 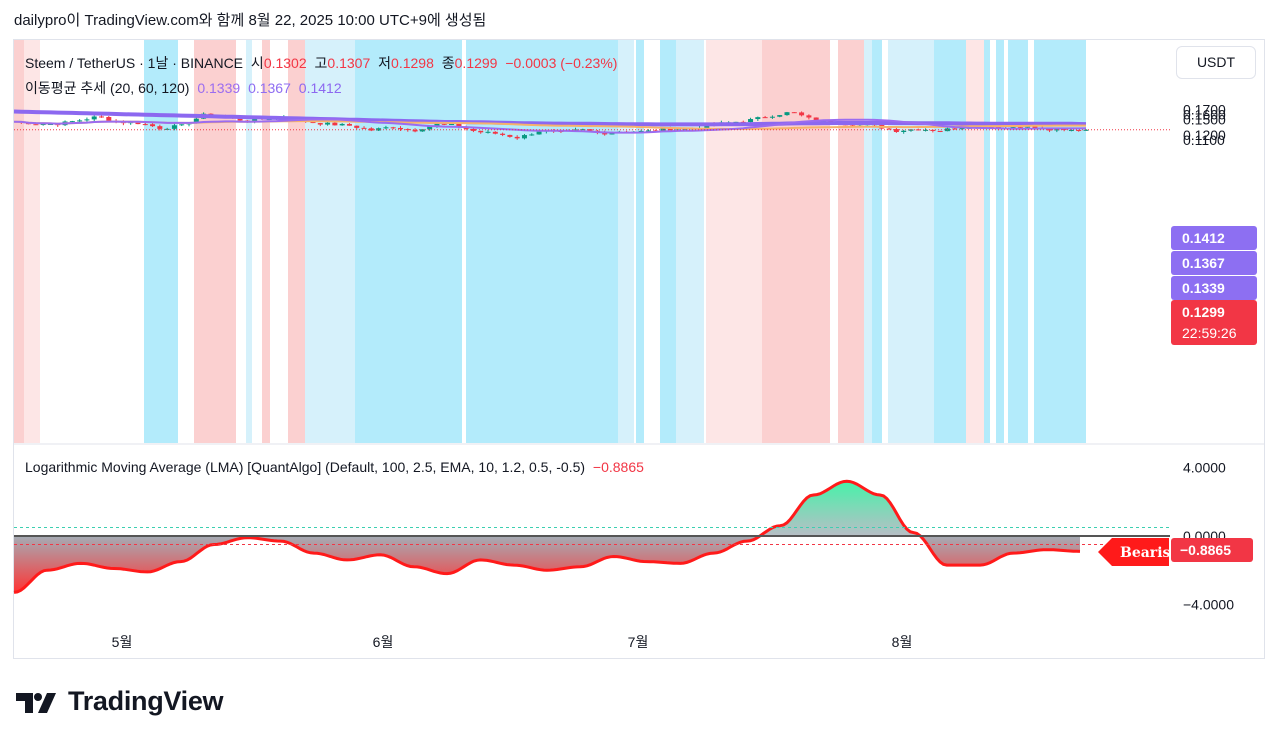 What do you see at coordinates (1209, 333) in the screenshot?
I see `countdown-text: 22:59:26` at bounding box center [1209, 333].